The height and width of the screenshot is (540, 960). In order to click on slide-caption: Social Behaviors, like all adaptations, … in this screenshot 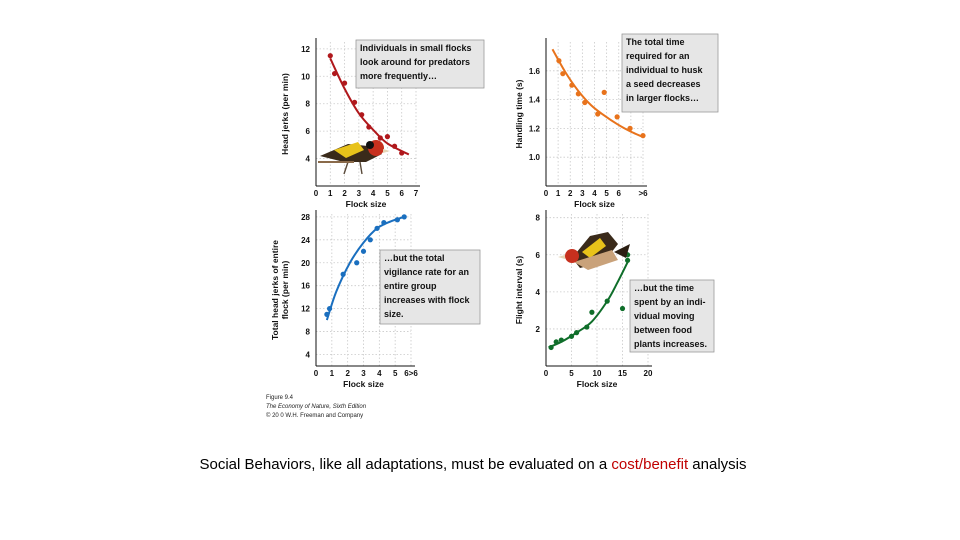, I will do `click(473, 464)`.